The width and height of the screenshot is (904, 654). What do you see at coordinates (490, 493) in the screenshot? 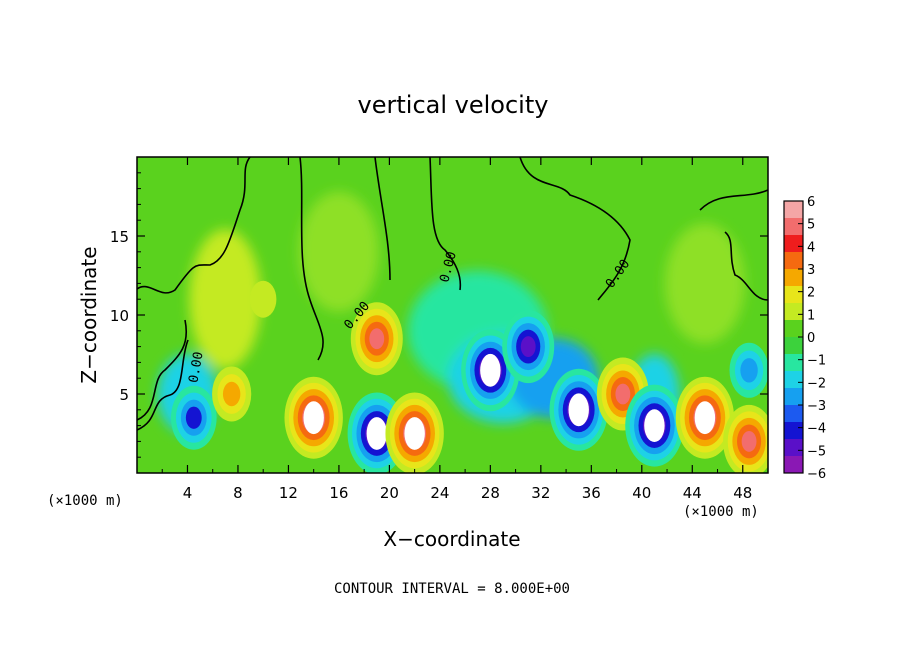
I see `x-tick-label: 28` at bounding box center [490, 493].